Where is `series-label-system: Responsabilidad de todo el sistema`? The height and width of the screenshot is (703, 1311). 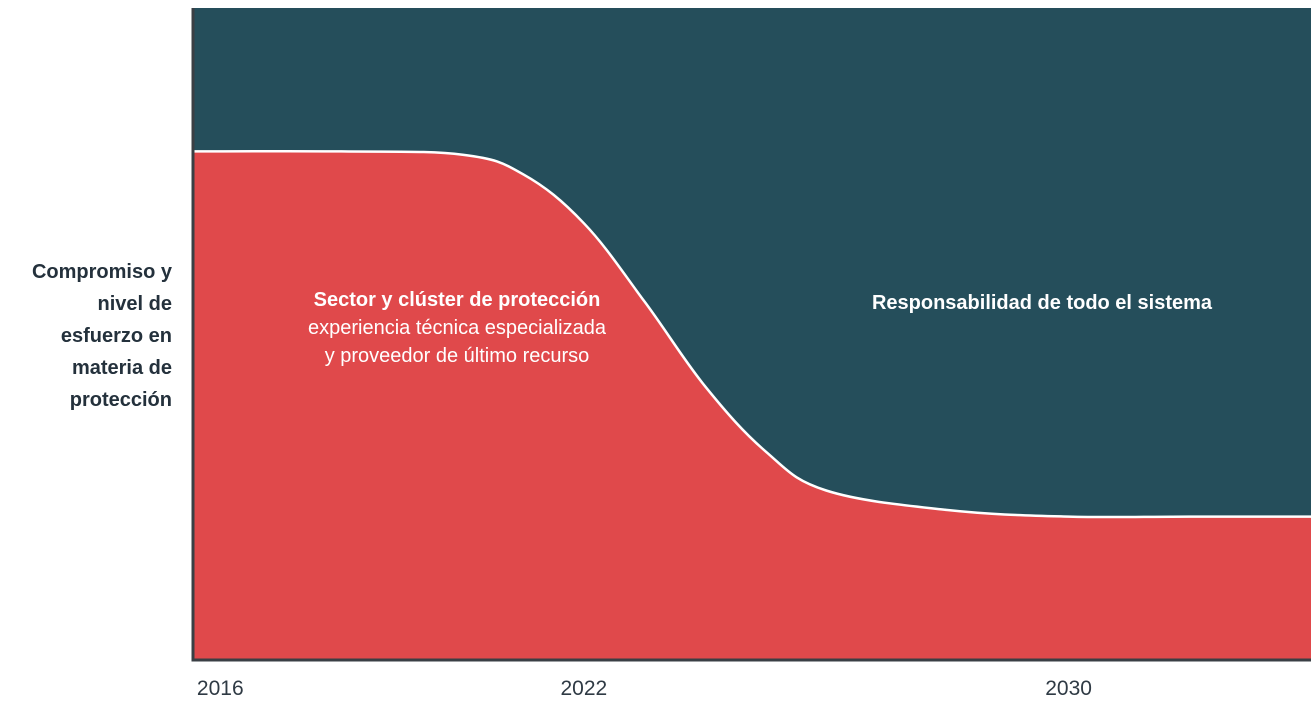
series-label-system: Responsabilidad de todo el sistema is located at coordinates (1042, 303).